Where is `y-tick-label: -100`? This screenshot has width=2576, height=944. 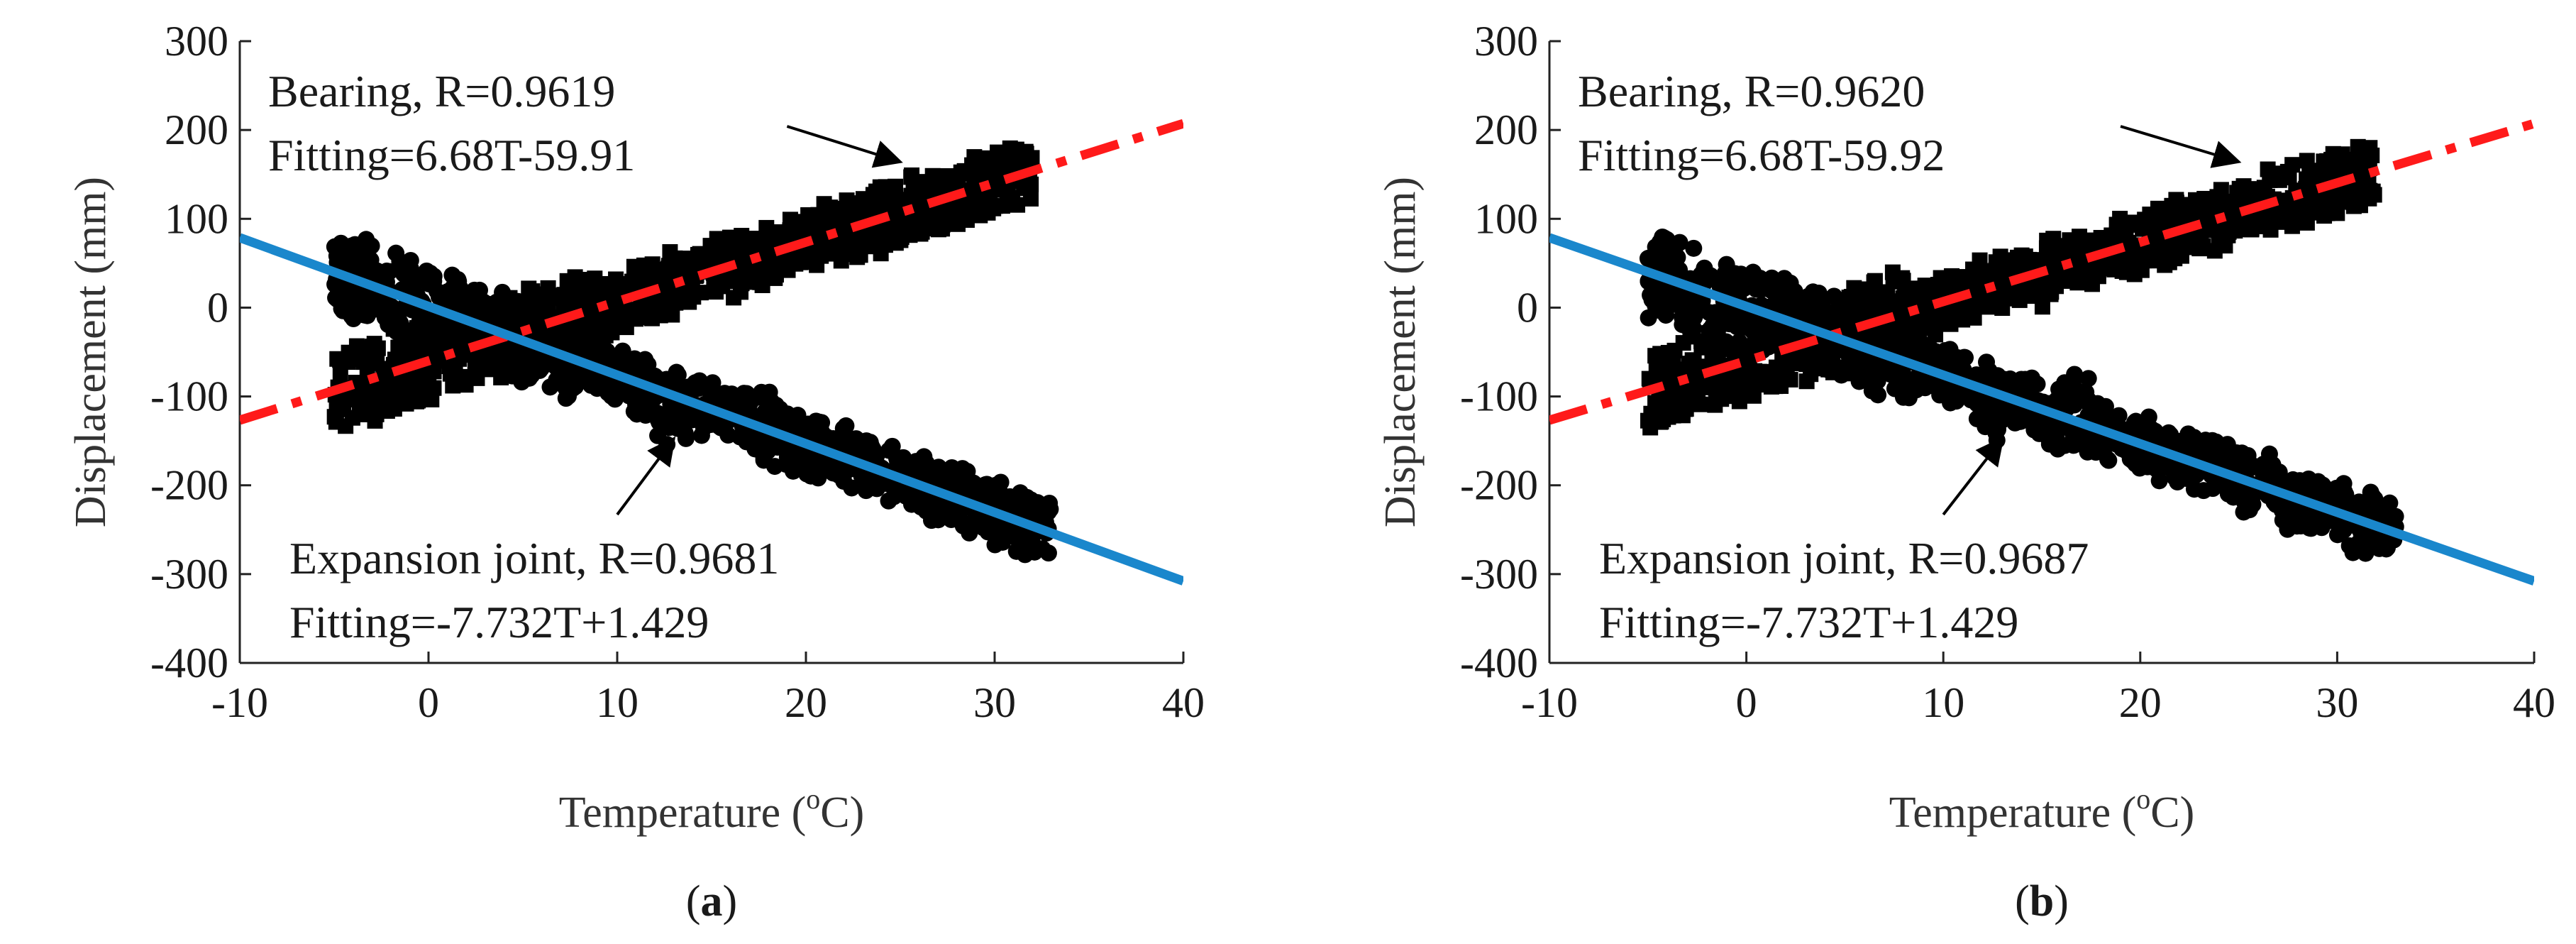 y-tick-label: -100 is located at coordinates (189, 397).